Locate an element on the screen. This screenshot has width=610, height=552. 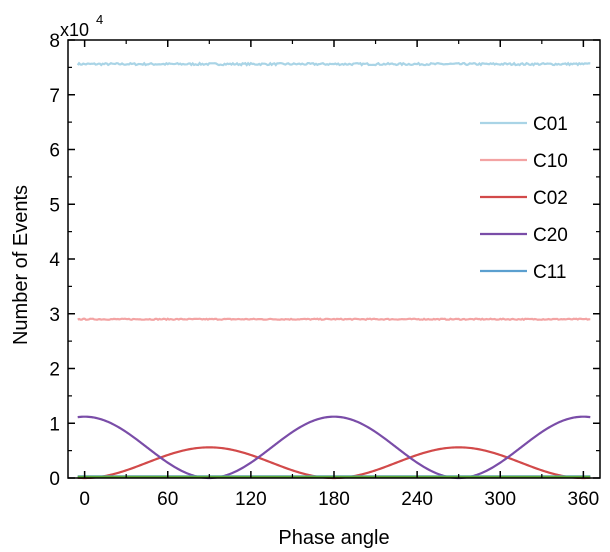
series-line-c01 is located at coordinates (333, 64).